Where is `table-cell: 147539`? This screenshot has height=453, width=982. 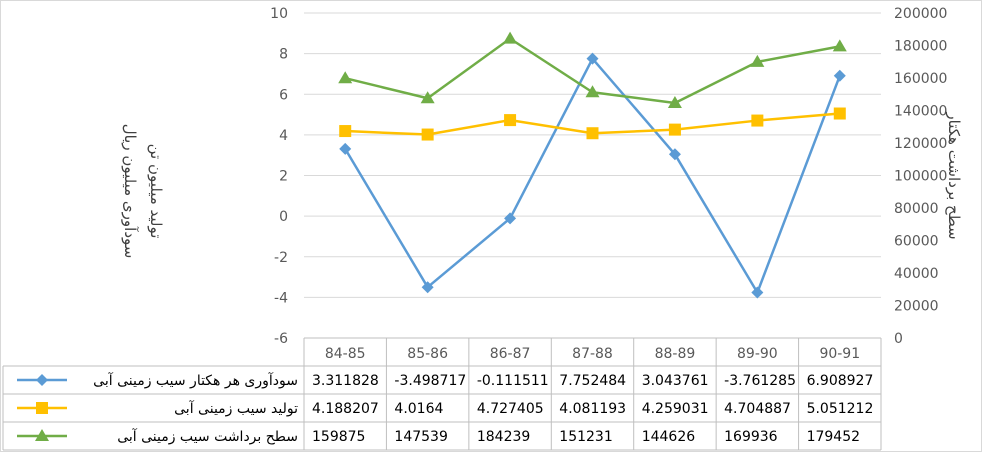
table-cell: 147539 is located at coordinates (420, 437).